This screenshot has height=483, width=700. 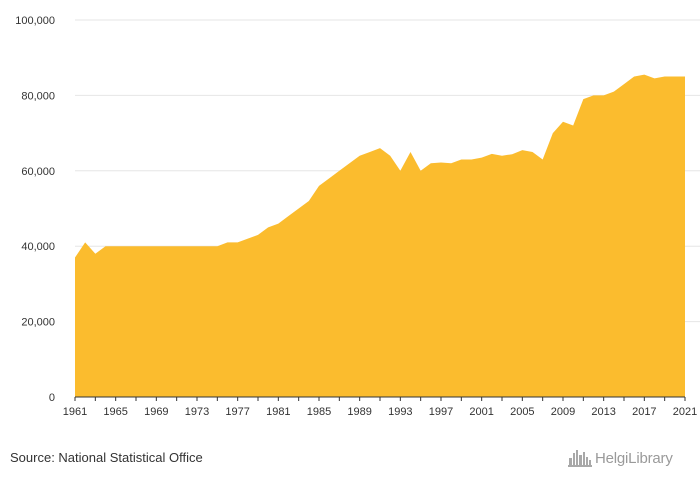 What do you see at coordinates (278, 412) in the screenshot?
I see `x-tick-label: 1981` at bounding box center [278, 412].